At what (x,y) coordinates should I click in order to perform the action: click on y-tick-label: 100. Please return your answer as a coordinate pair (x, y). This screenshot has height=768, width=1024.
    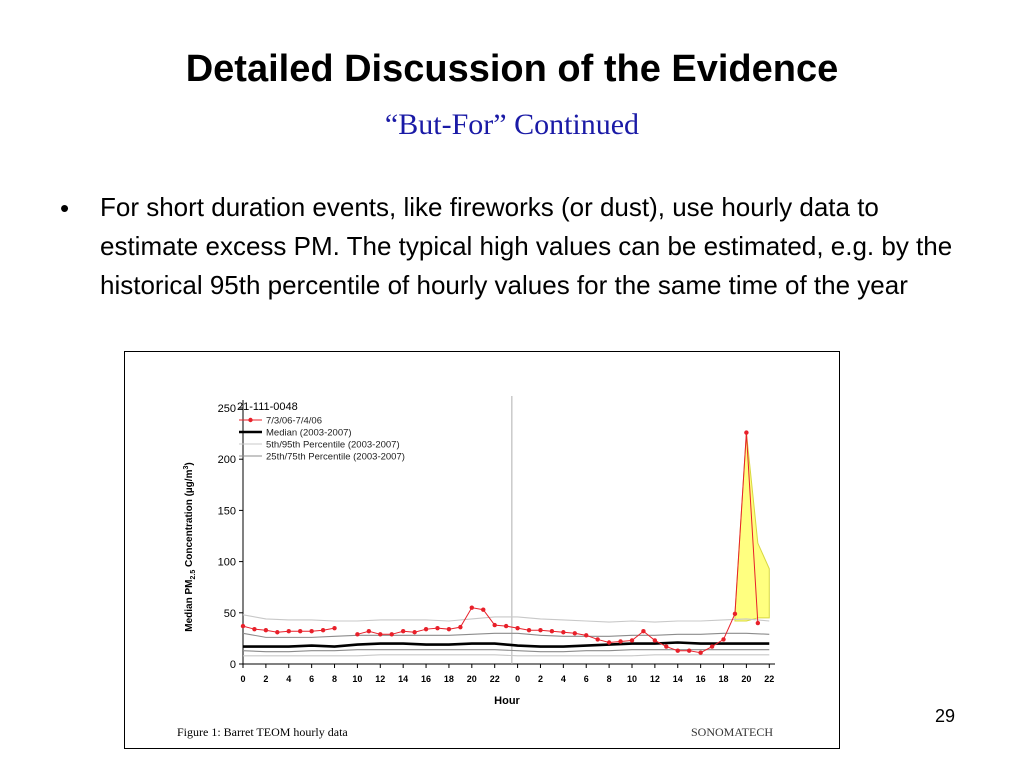
    Looking at the image, I should click on (227, 563).